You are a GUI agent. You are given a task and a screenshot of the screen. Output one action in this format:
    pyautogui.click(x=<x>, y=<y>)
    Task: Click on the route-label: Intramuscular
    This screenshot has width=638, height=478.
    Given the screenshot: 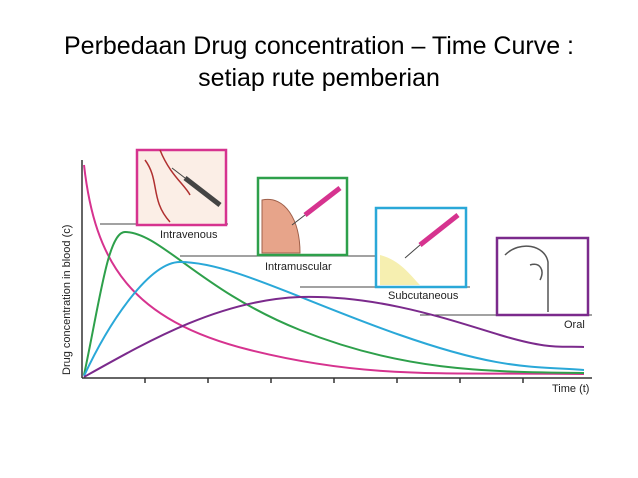 What is the action you would take?
    pyautogui.click(x=298, y=267)
    